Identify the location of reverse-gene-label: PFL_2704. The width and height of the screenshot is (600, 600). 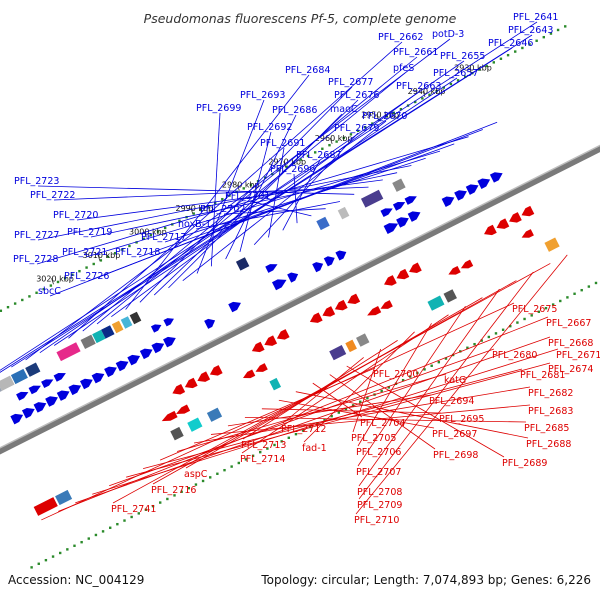
(382, 423).